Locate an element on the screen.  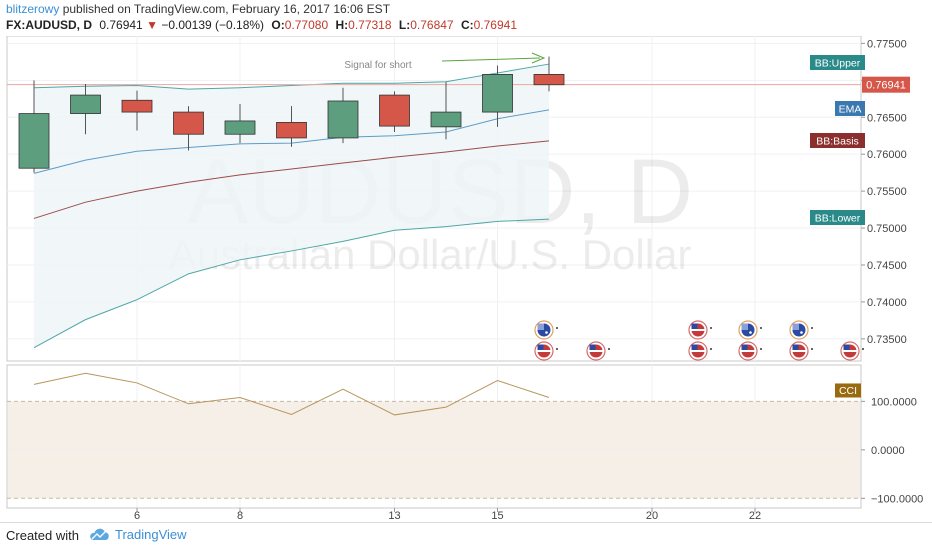
y-tick-label: 0.77500 is located at coordinates (887, 44).